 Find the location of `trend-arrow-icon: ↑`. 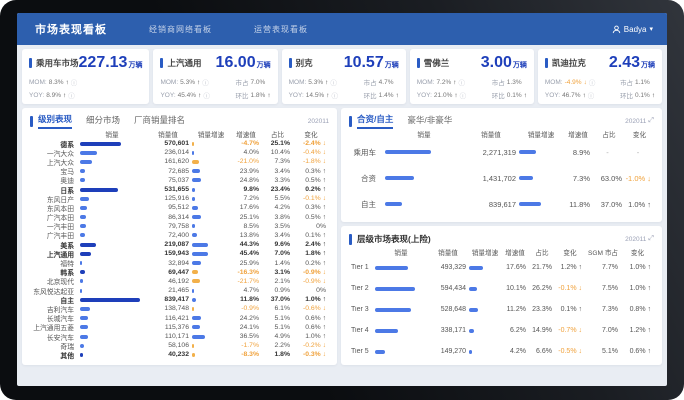

trend-arrow-icon: ↑ is located at coordinates (525, 95).